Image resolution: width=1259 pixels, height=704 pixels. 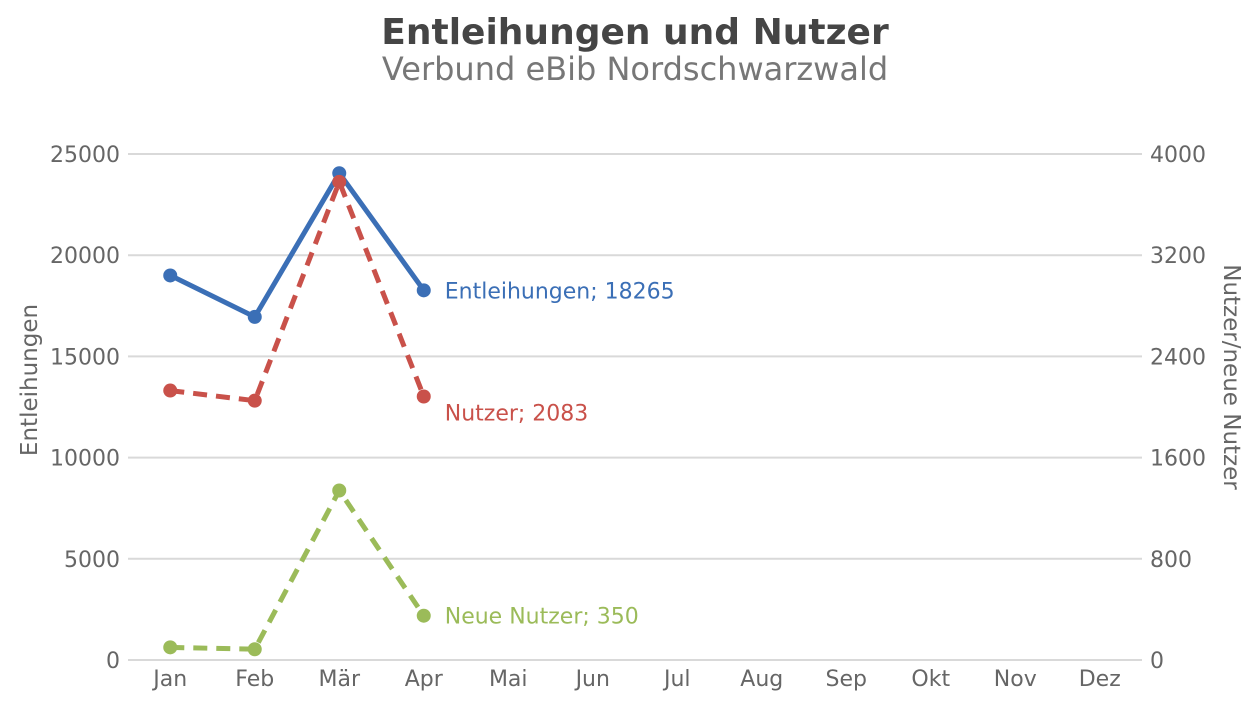 What do you see at coordinates (1231, 377) in the screenshot?
I see `y-right-axis-title: Nutzer/neue Nutzer` at bounding box center [1231, 377].